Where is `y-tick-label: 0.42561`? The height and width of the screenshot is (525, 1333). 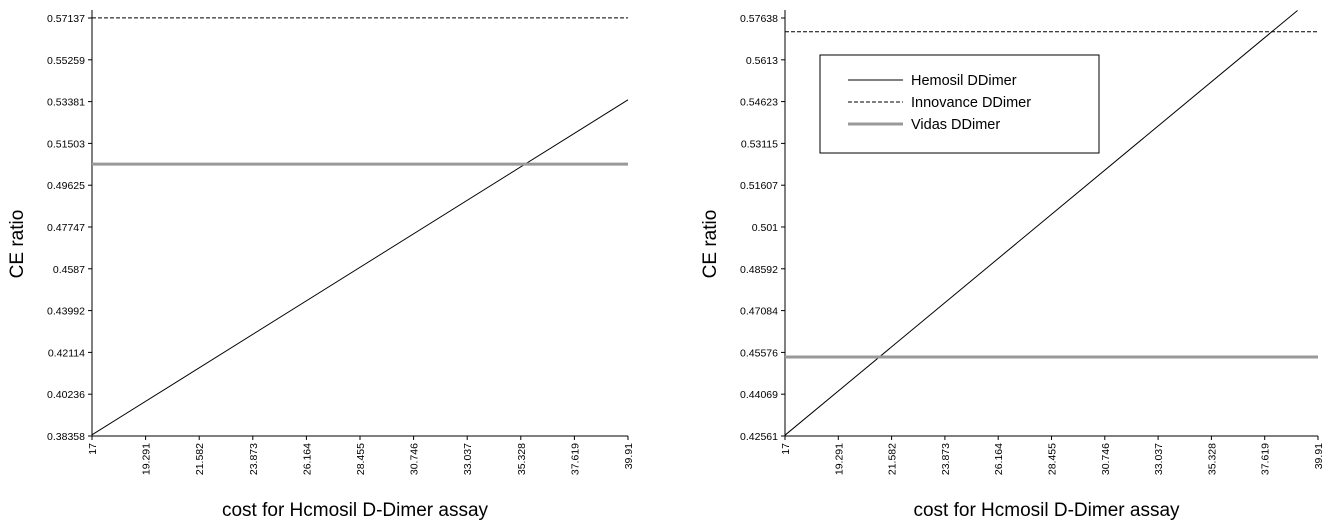
y-tick-label: 0.42561 is located at coordinates (759, 437).